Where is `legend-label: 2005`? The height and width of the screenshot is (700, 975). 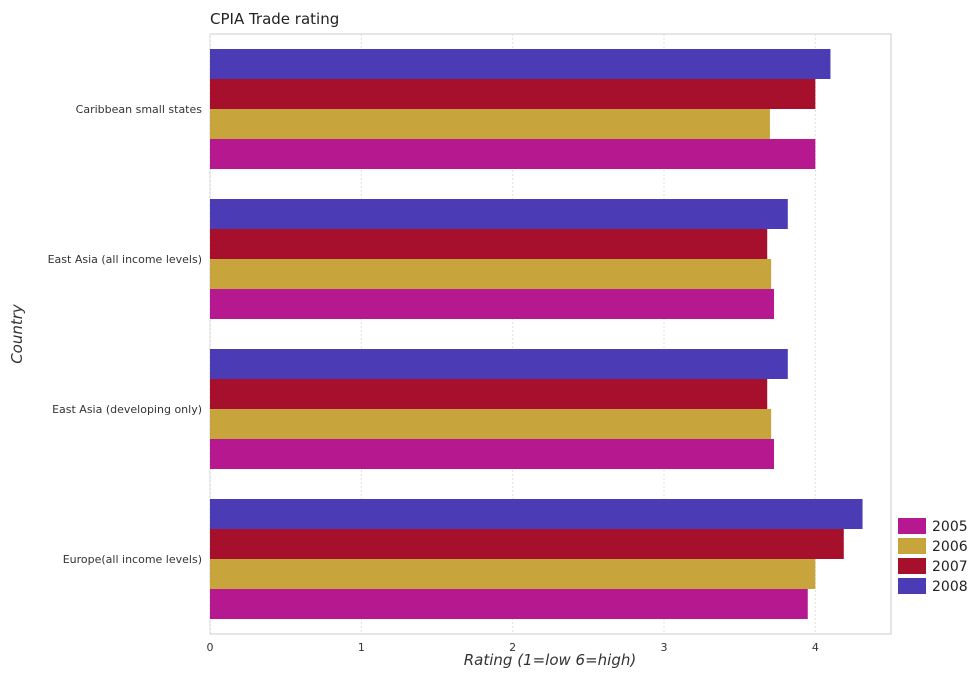
legend-label: 2005 is located at coordinates (950, 527).